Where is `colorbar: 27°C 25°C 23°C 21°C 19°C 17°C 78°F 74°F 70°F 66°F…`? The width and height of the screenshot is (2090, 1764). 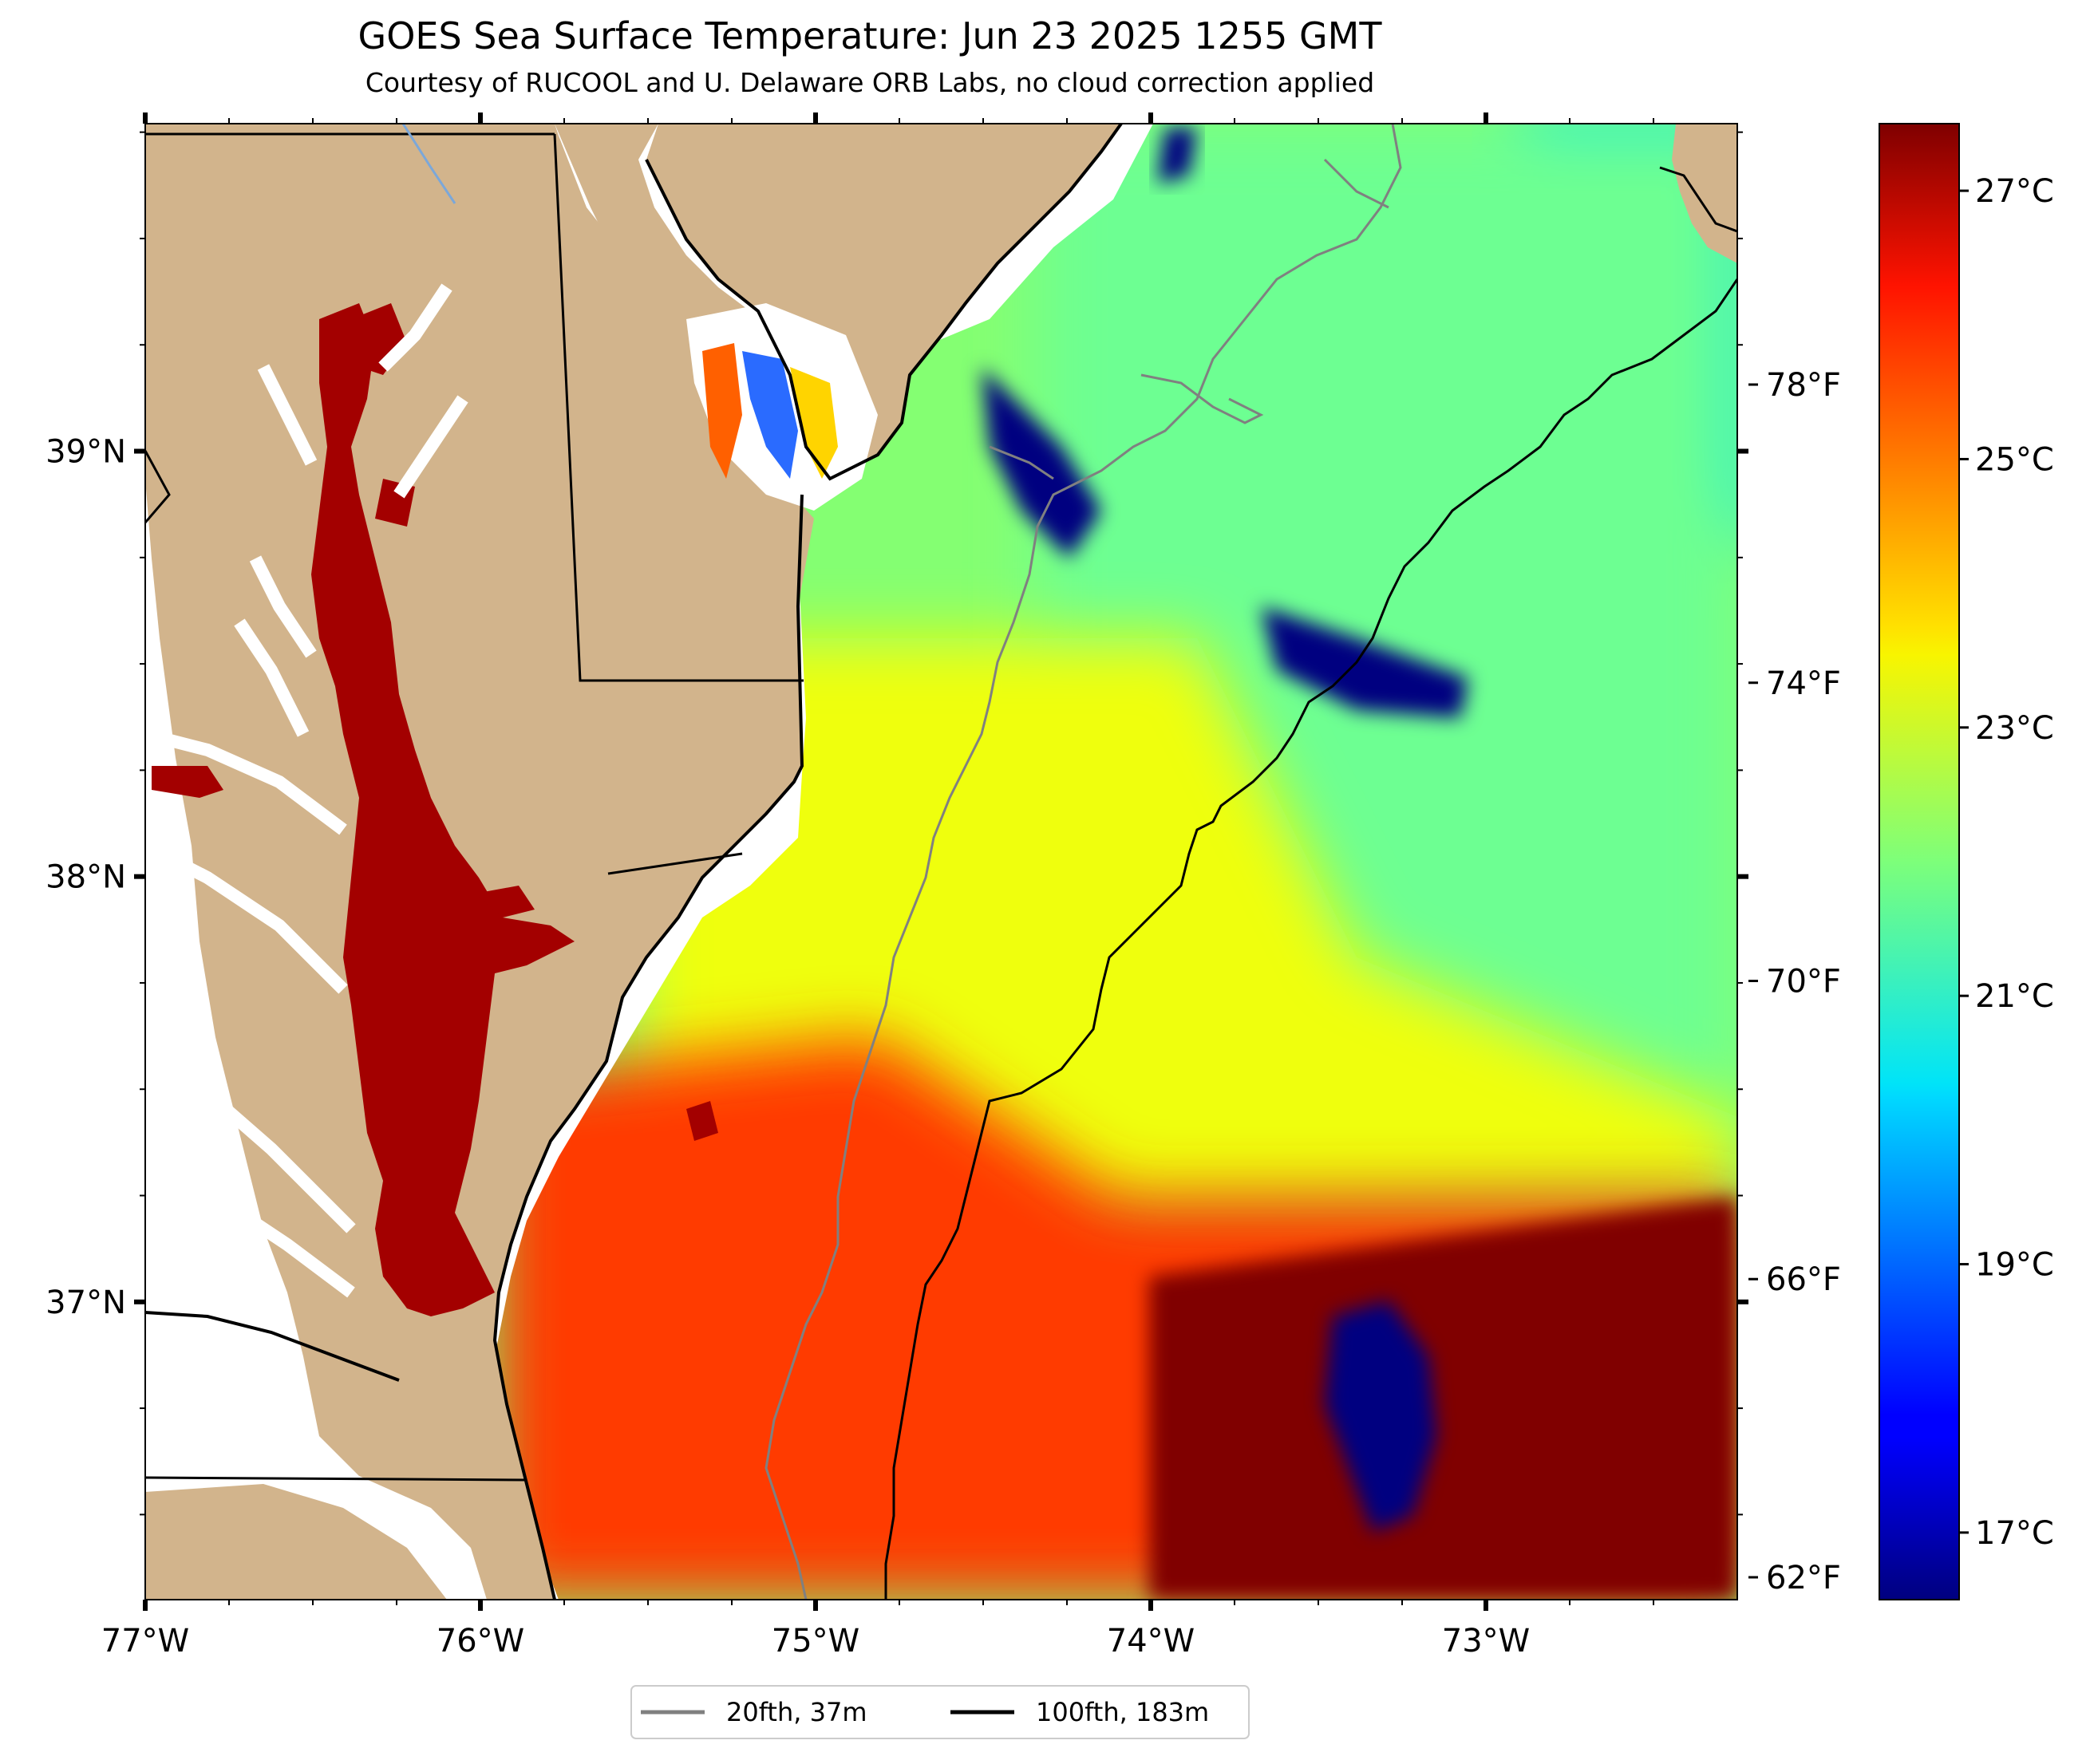 colorbar: 27°C 25°C 23°C 21°C 19°C 17°C 78°F 74°F 70°F 66°F… is located at coordinates (1901, 861).